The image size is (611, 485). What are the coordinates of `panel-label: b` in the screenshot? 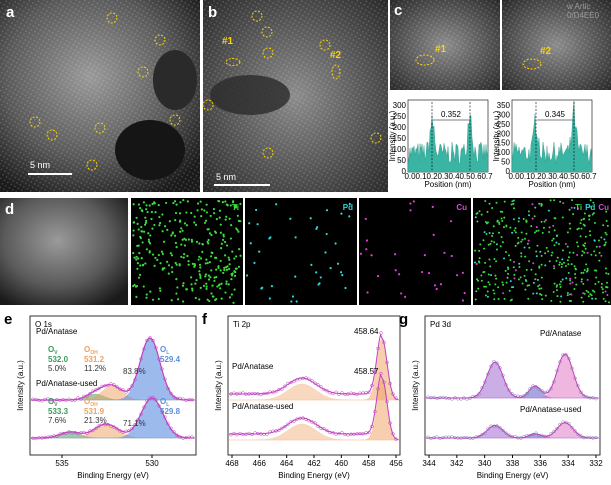 It's located at (212, 12).